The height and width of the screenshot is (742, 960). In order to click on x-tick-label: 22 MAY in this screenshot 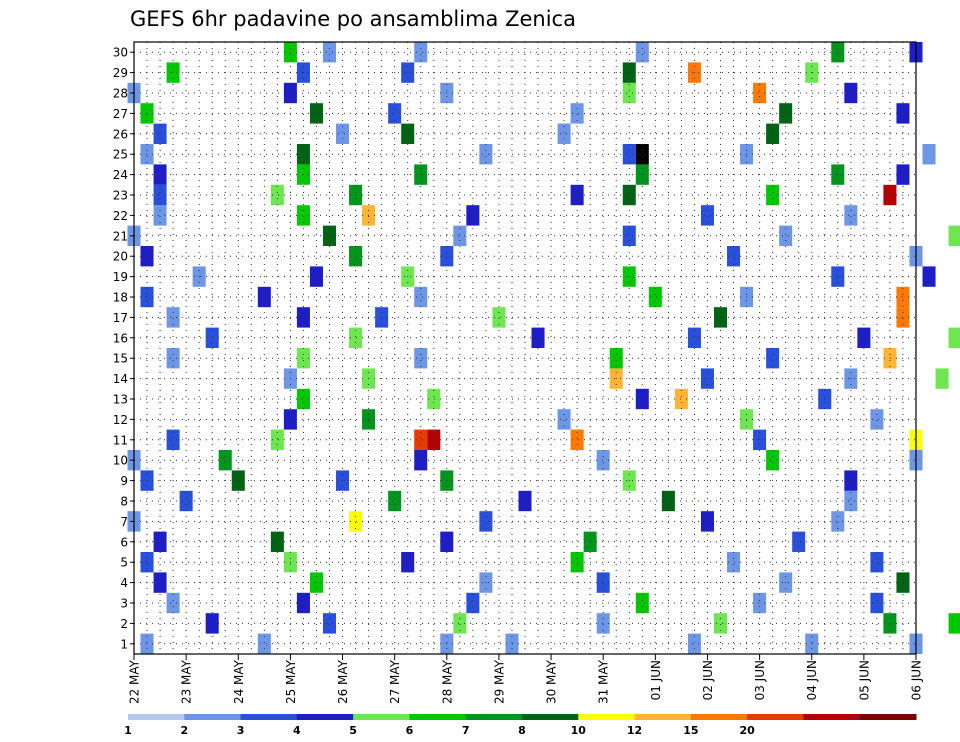, I will do `click(135, 681)`.